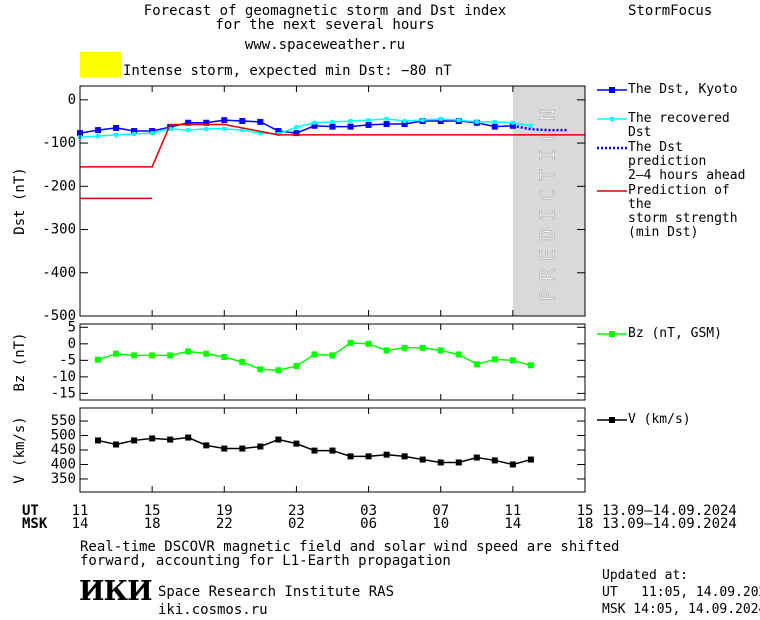 The height and width of the screenshot is (620, 760). Describe the element at coordinates (63, 450) in the screenshot. I see `y-tick-label: 450` at that location.